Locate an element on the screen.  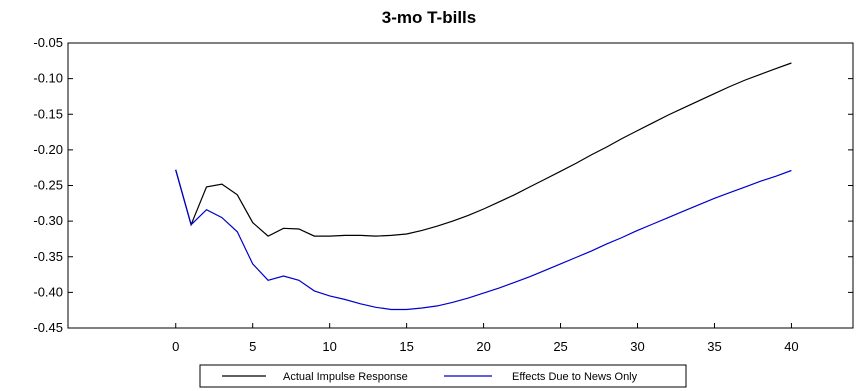
x-tick-label: 10 is located at coordinates (329, 346).